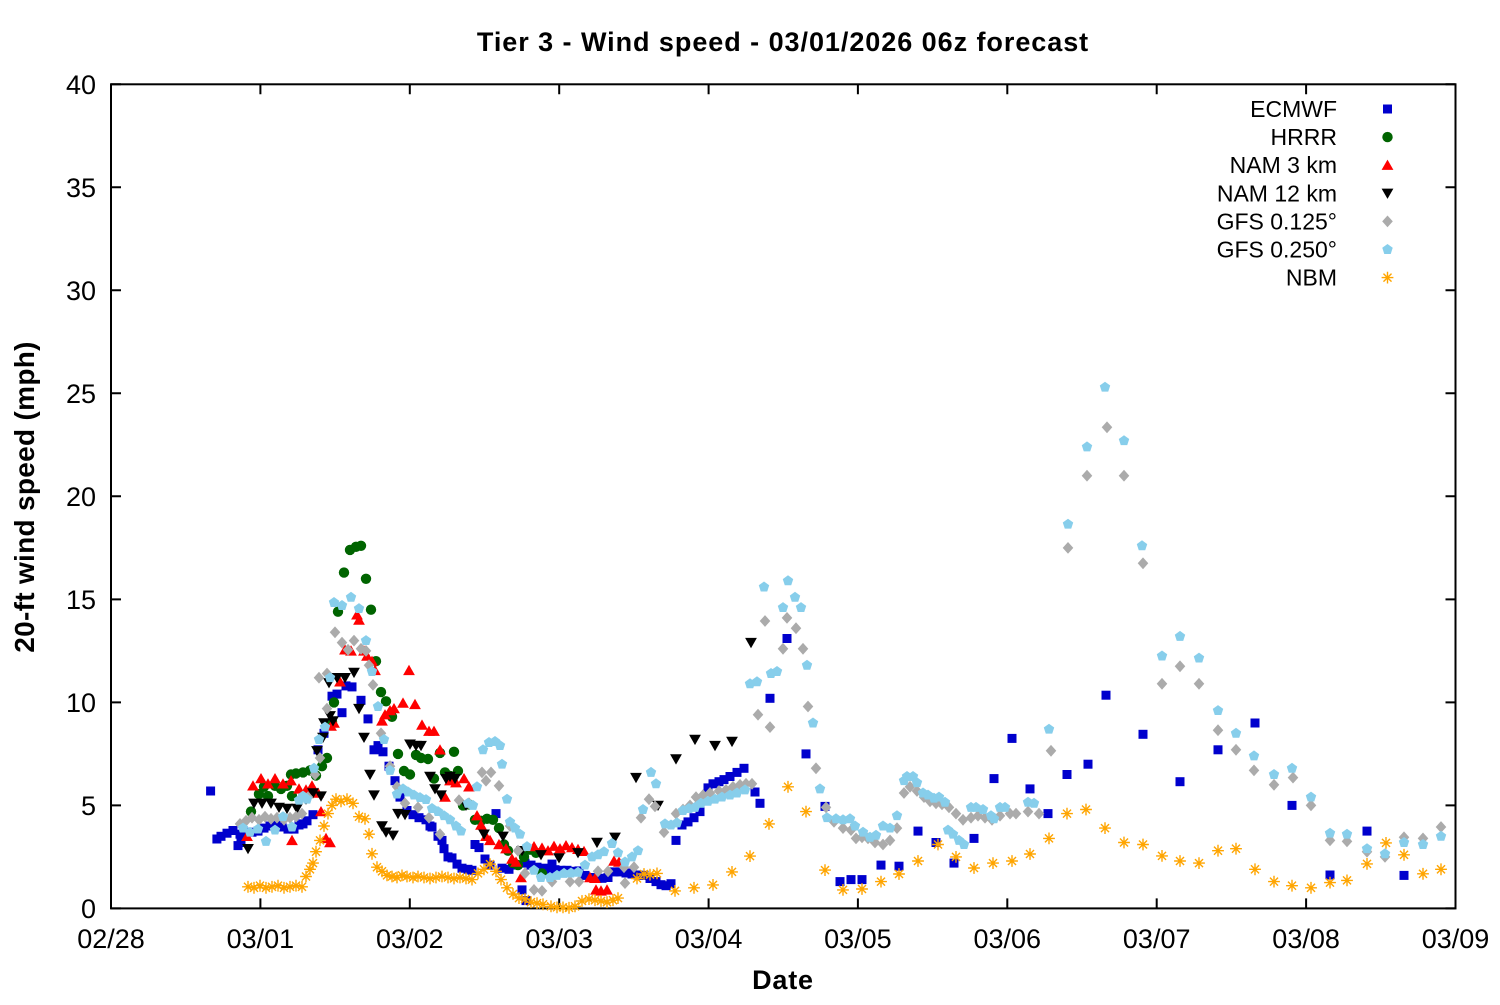 The width and height of the screenshot is (1500, 1005). I want to click on svg-text: 20, so click(81, 497).